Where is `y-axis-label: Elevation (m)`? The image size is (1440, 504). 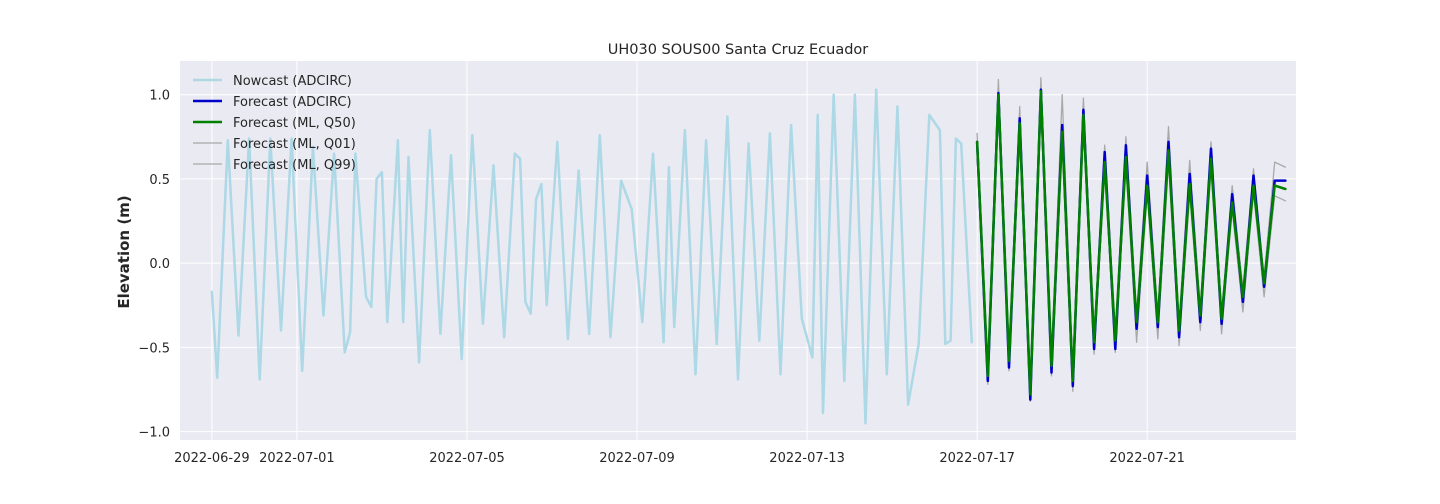
y-axis-label: Elevation (m) is located at coordinates (124, 251).